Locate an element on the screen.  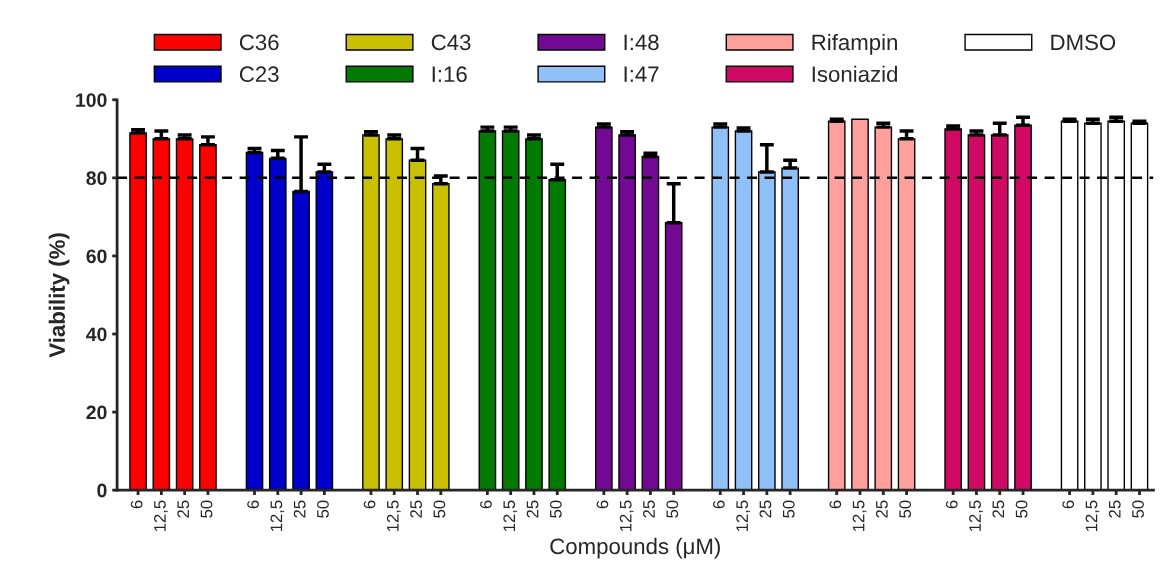
y-tick-label: 80 is located at coordinates (96, 178).